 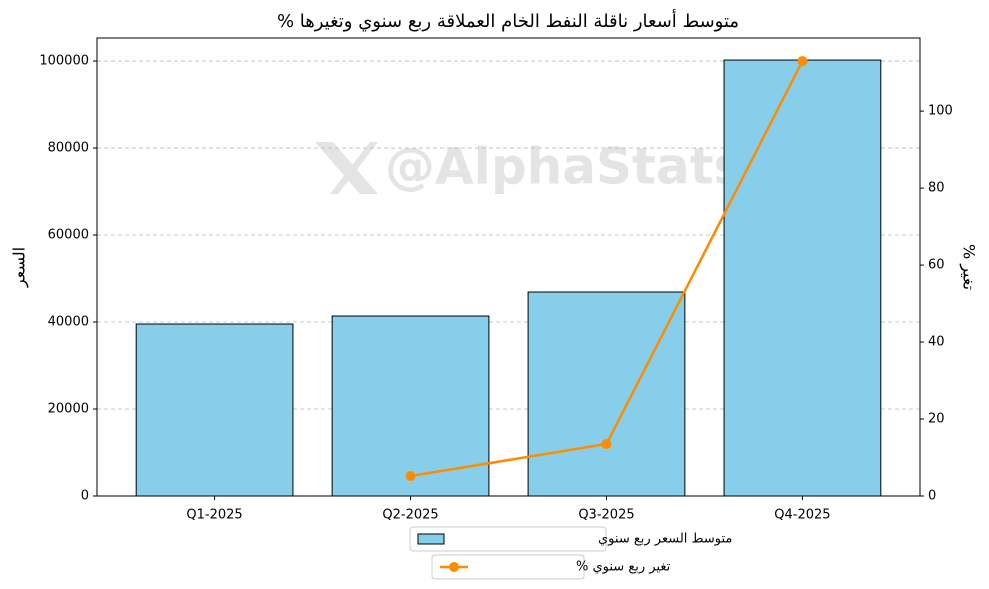 I want to click on y2-tick-label: 0, so click(x=932, y=496).